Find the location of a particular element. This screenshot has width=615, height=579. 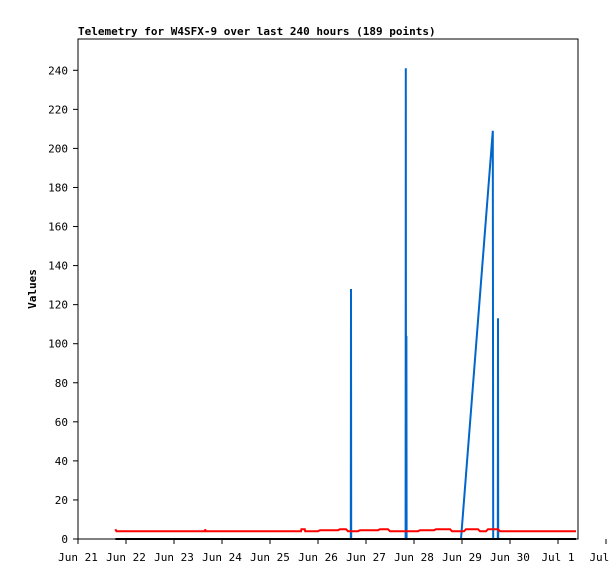

x-tick-label: Jun 30 is located at coordinates (510, 557).